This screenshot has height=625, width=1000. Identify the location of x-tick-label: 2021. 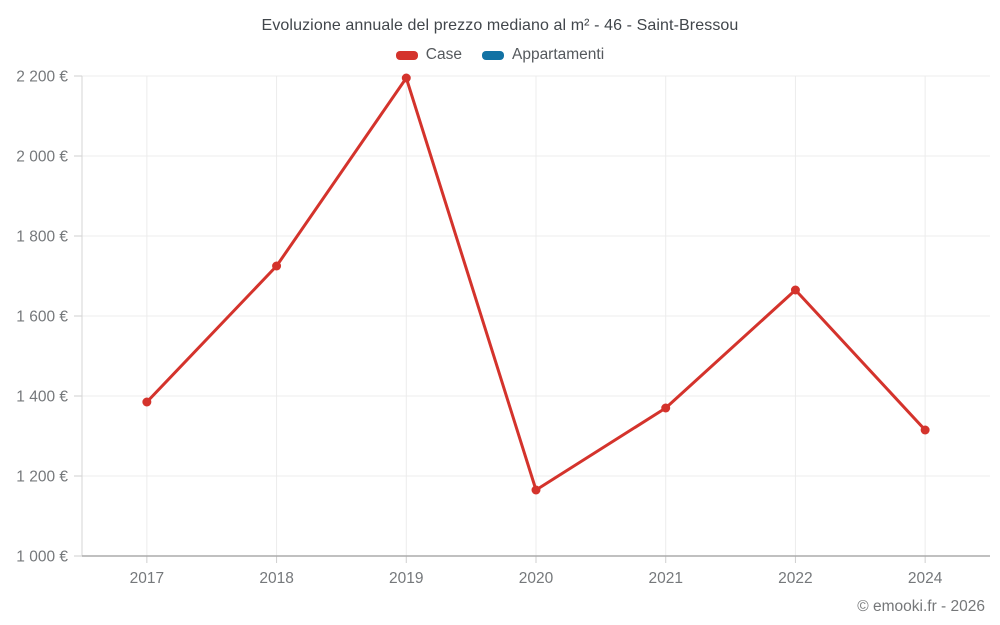
(665, 578).